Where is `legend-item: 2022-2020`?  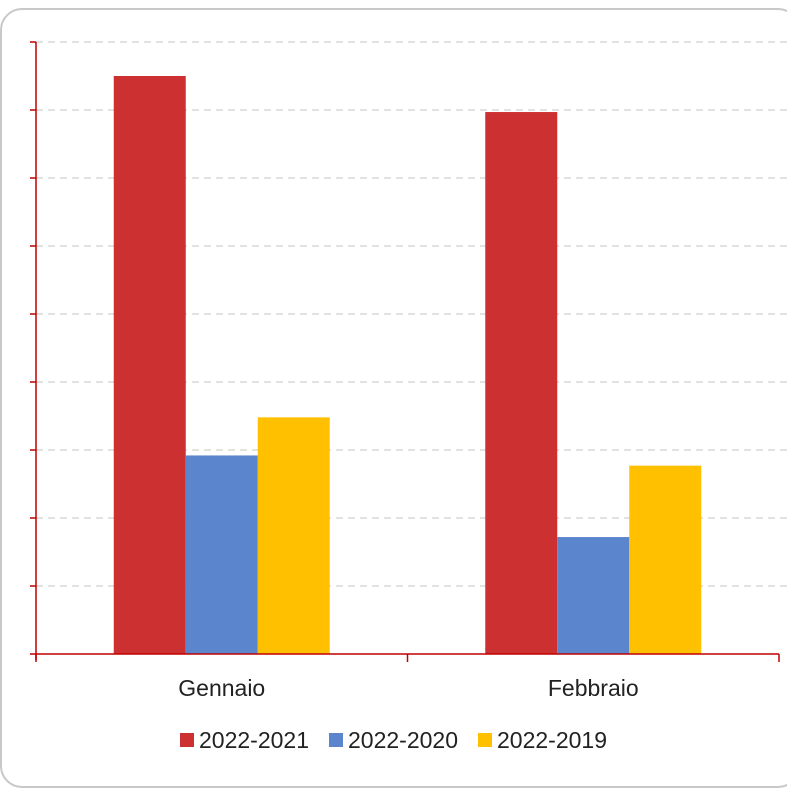 legend-item: 2022-2020 is located at coordinates (393, 740).